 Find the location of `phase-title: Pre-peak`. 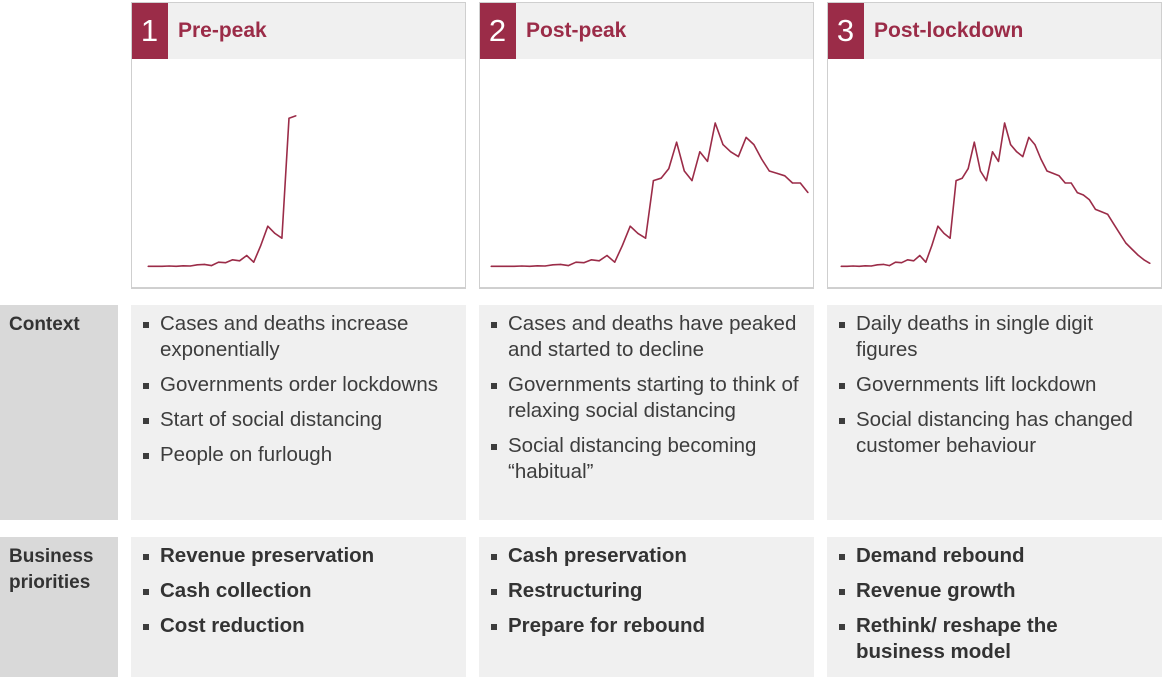

phase-title: Pre-peak is located at coordinates (222, 30).